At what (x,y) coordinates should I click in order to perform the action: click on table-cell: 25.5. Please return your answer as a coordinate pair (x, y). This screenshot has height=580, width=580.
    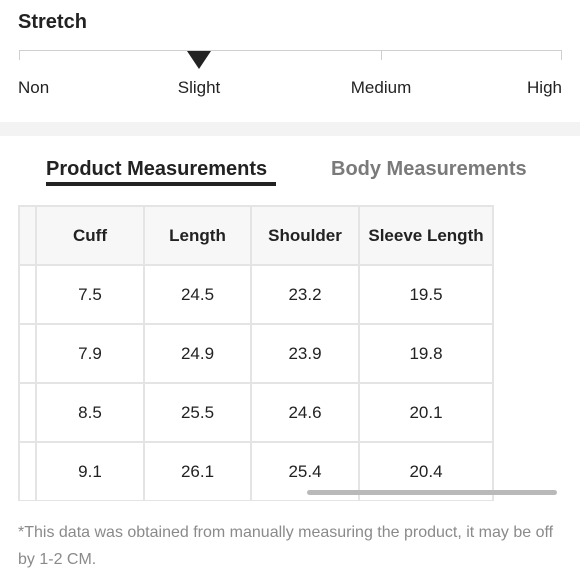
    Looking at the image, I should click on (197, 412).